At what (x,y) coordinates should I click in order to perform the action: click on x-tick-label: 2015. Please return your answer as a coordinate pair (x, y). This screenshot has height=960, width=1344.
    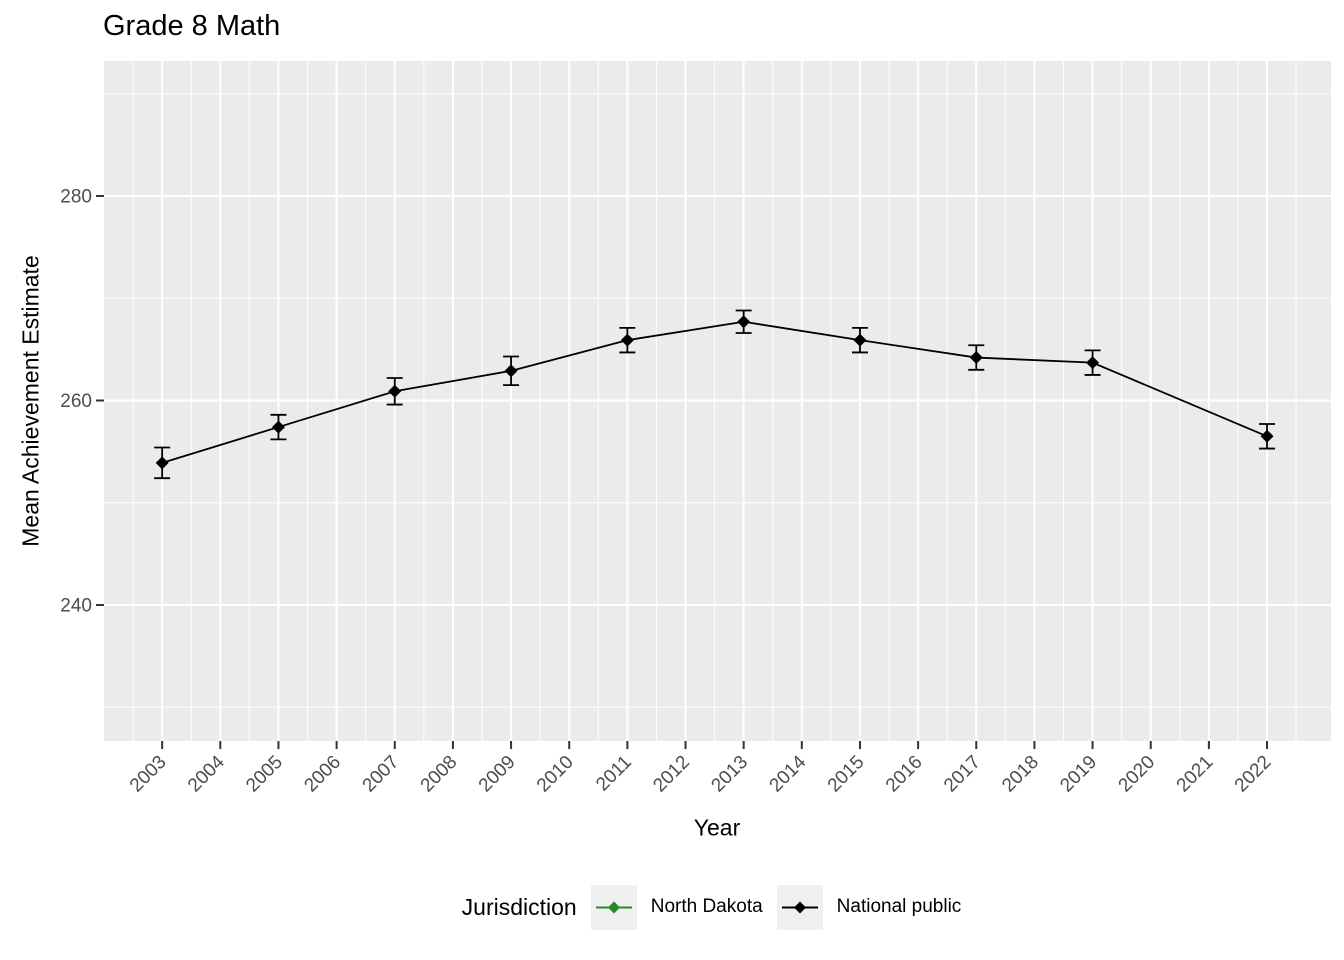
    Looking at the image, I should click on (846, 774).